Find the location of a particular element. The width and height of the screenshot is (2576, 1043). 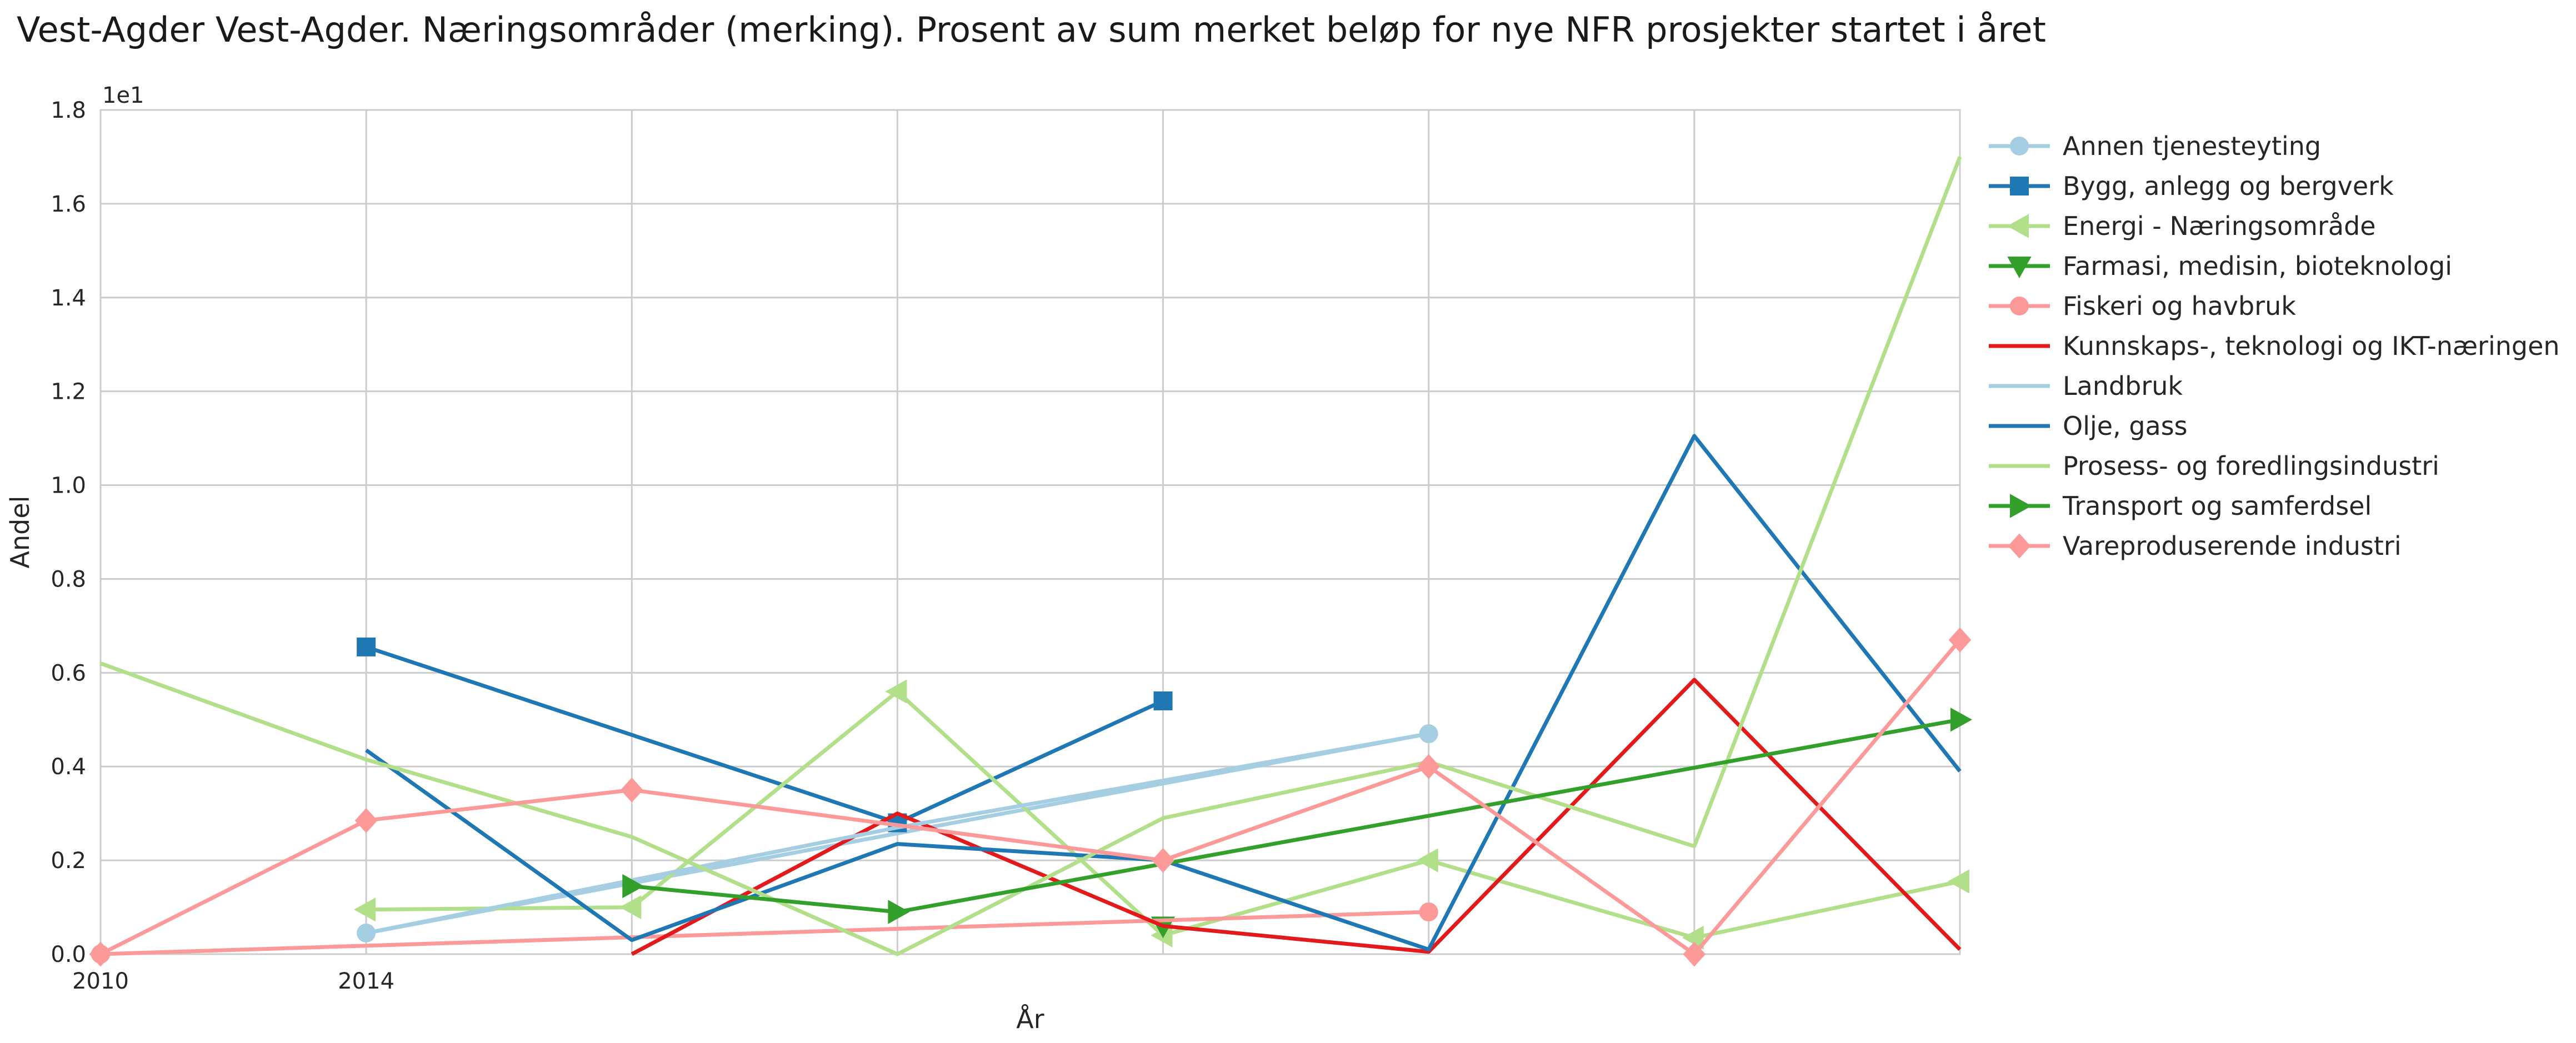

legend-label: Kunnskaps-, teknologi og IKT-næringen is located at coordinates (2312, 346).